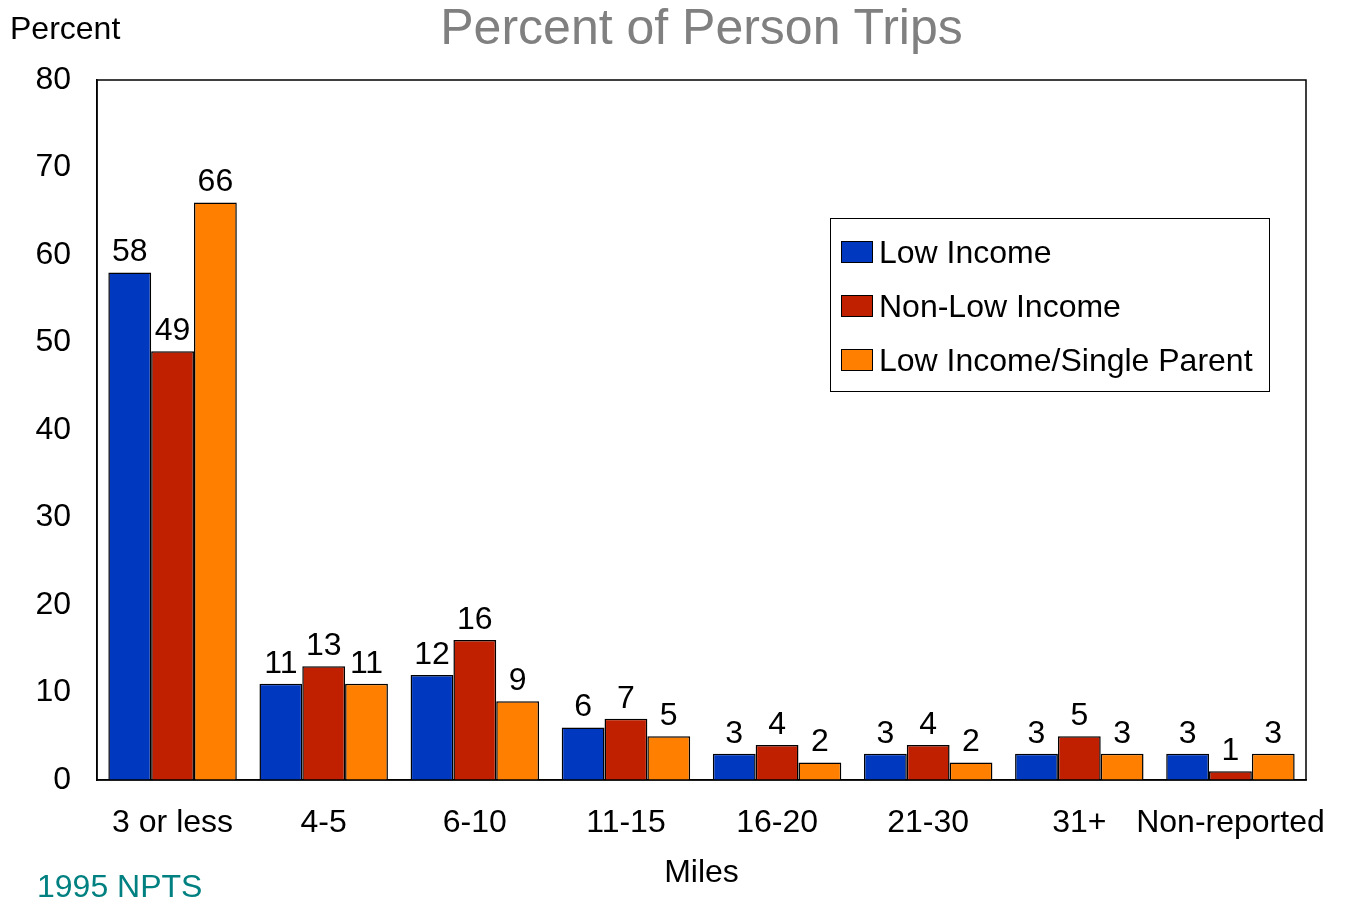 The image size is (1353, 901). I want to click on text: 1995 NPTS, so click(120, 884).